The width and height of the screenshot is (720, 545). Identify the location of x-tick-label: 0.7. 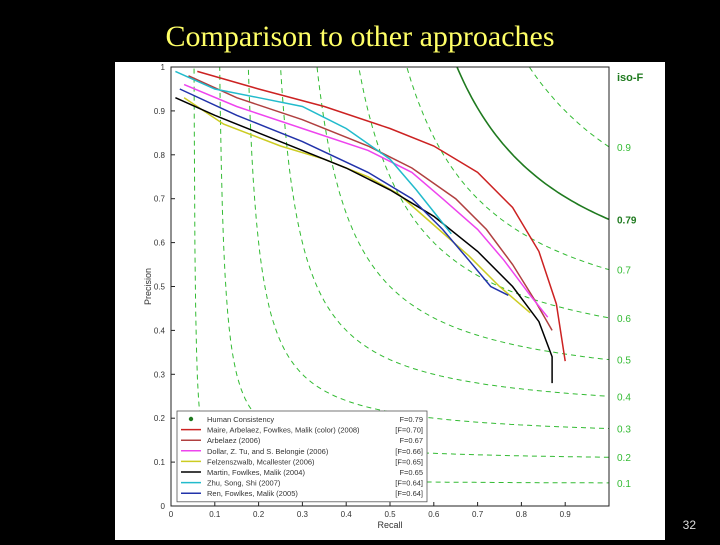
(478, 514).